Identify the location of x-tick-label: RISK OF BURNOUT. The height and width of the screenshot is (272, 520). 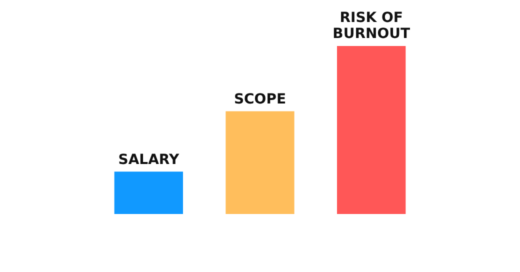
(371, 26).